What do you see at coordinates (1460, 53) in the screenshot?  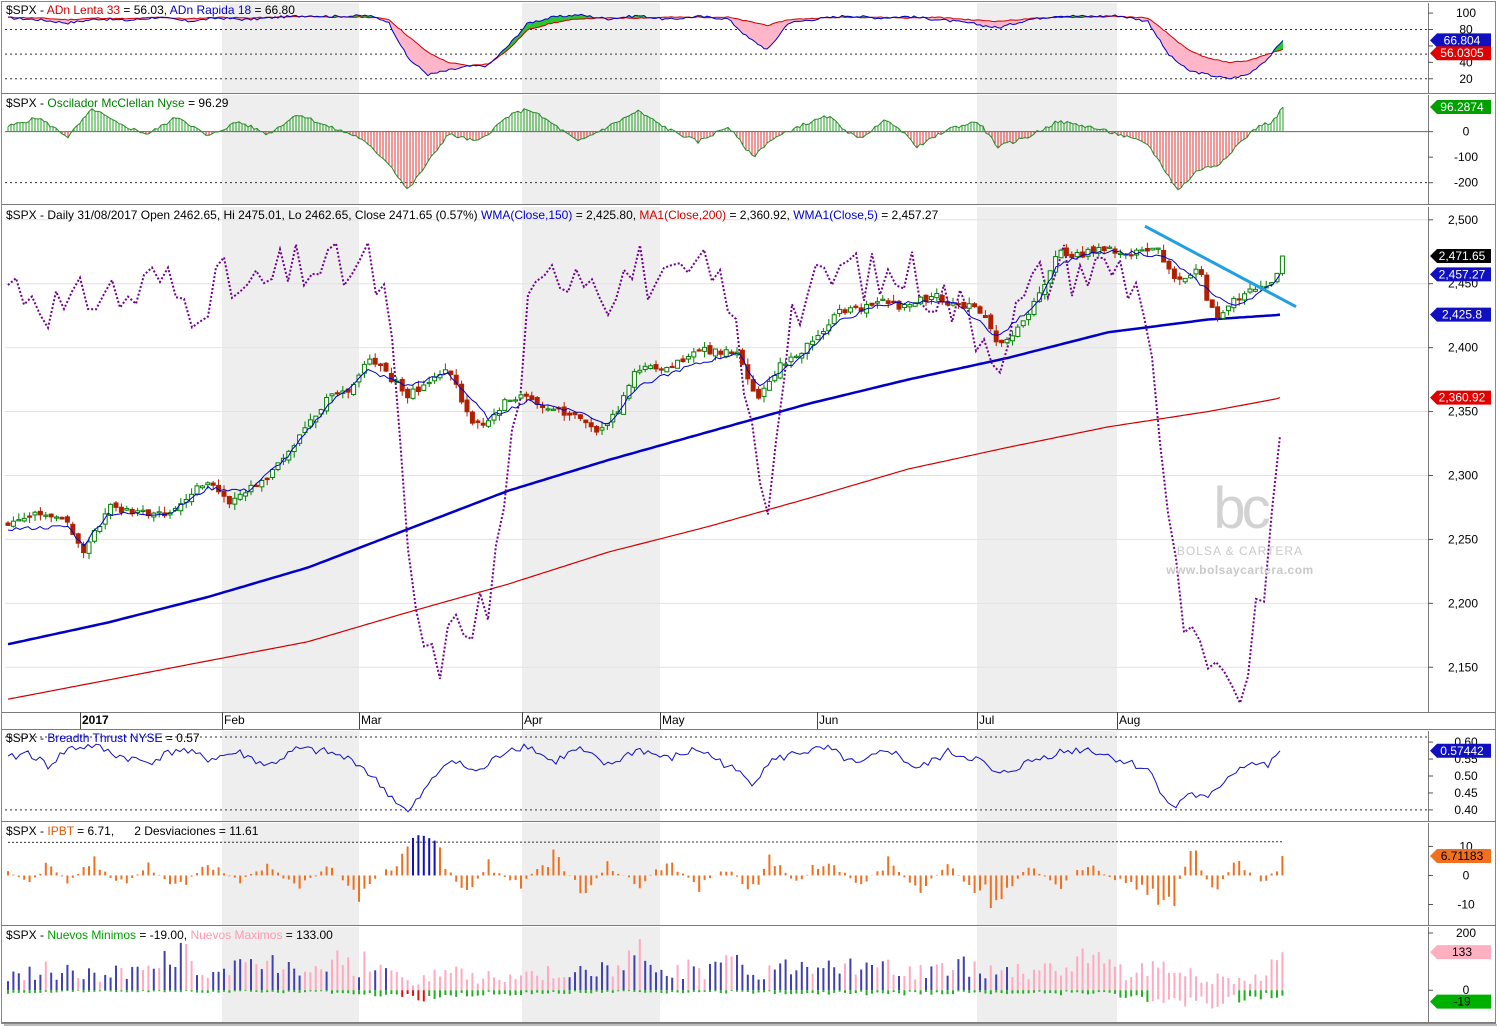 I see `tag-adn-slow: 56.0305` at bounding box center [1460, 53].